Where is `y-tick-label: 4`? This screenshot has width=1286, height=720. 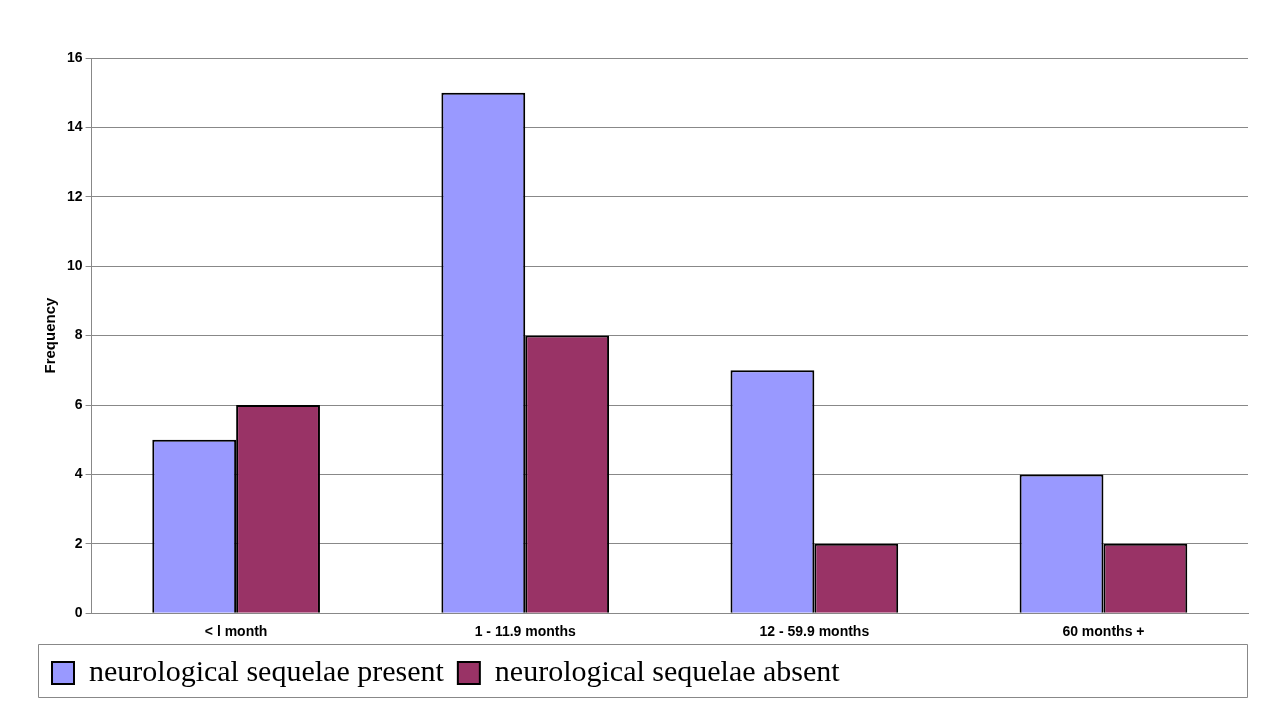
y-tick-label: 4 is located at coordinates (78, 473).